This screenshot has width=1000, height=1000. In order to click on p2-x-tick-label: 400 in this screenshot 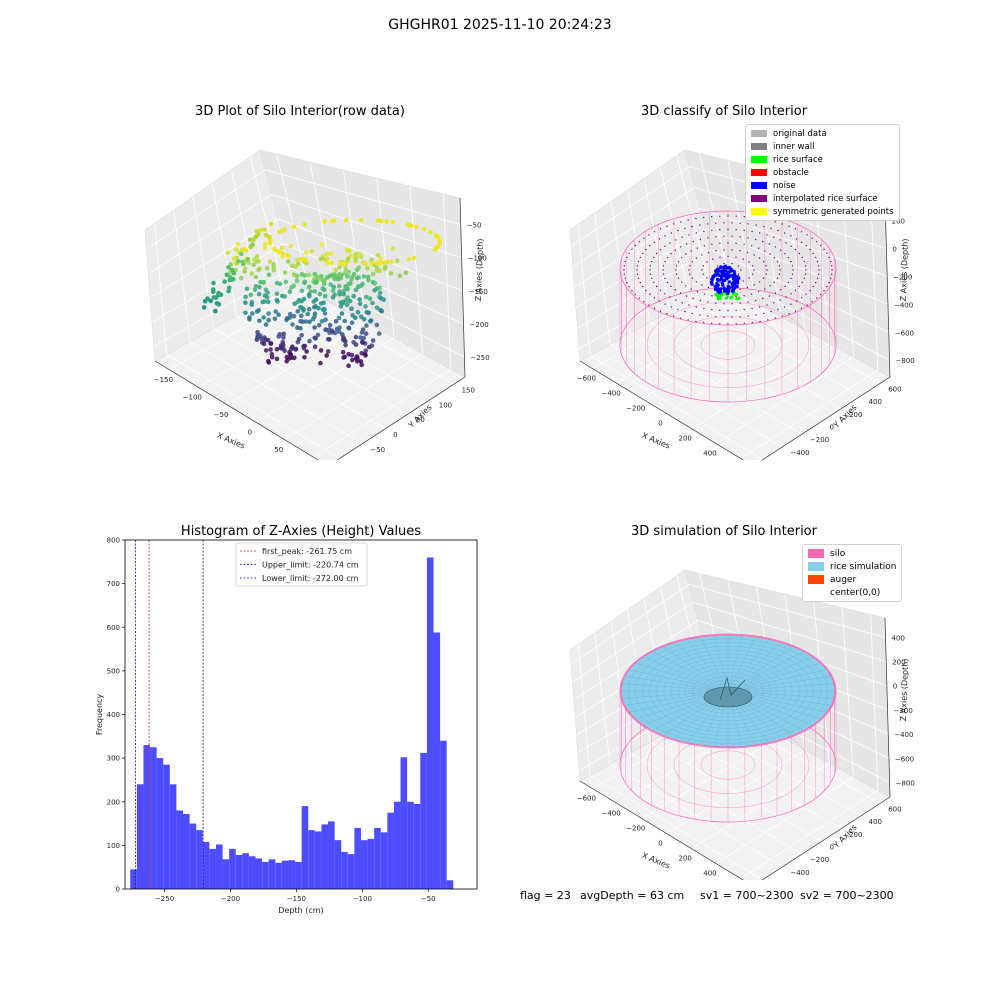, I will do `click(709, 454)`.